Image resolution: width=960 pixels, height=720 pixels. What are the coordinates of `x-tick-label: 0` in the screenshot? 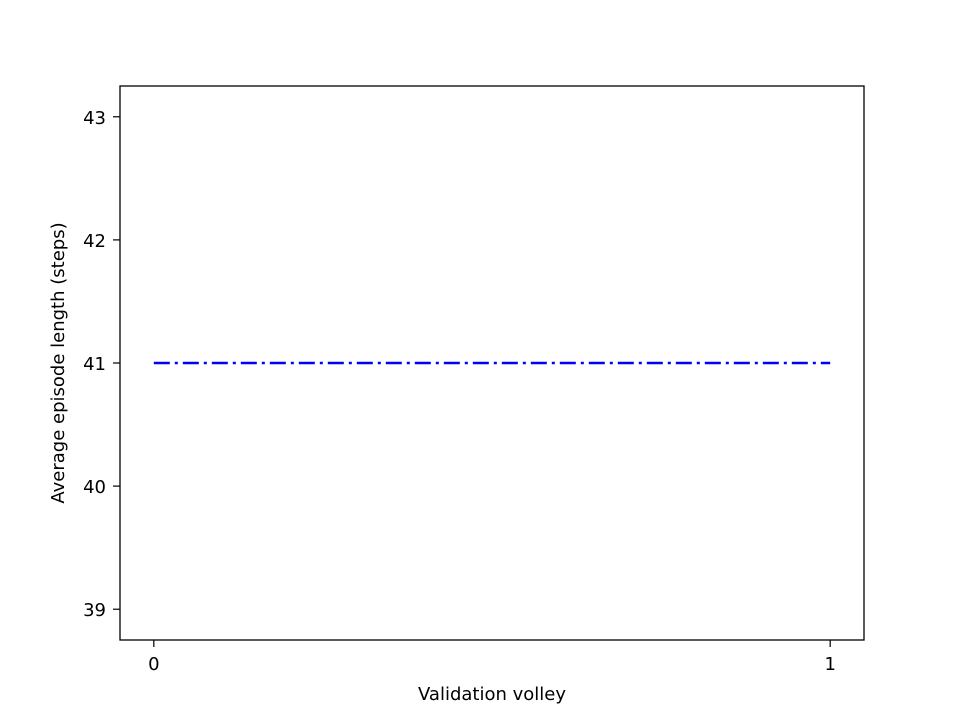 It's located at (153, 664).